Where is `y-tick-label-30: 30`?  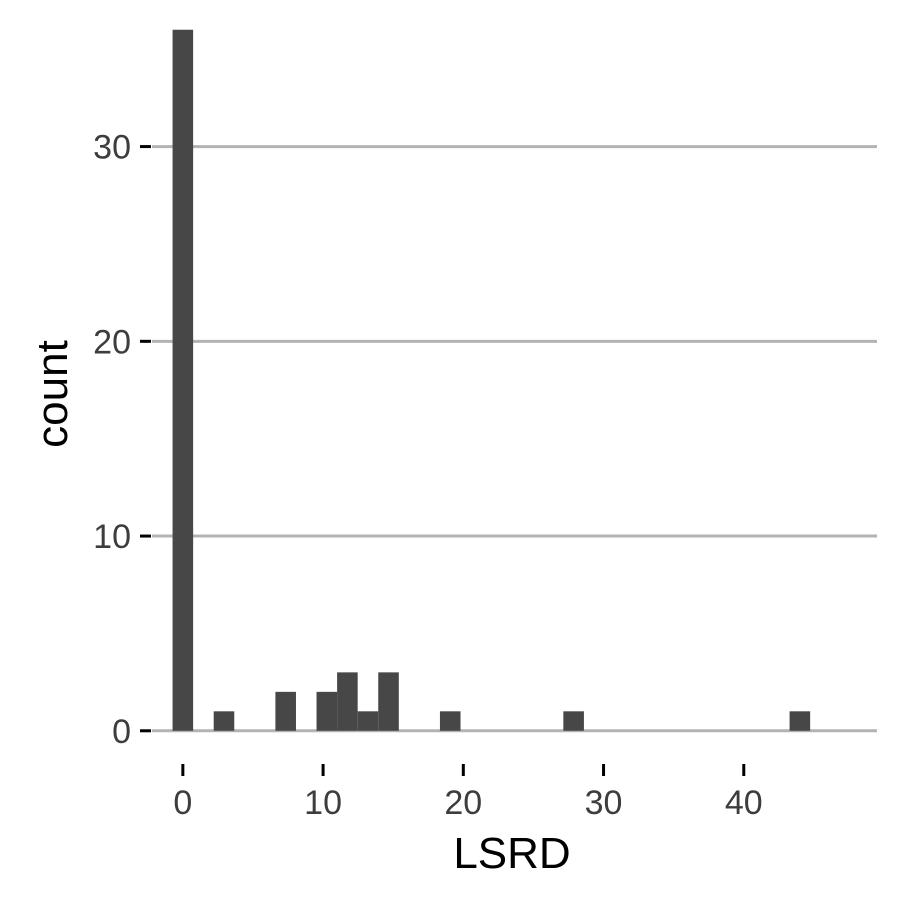 y-tick-label-30: 30 is located at coordinates (112, 148).